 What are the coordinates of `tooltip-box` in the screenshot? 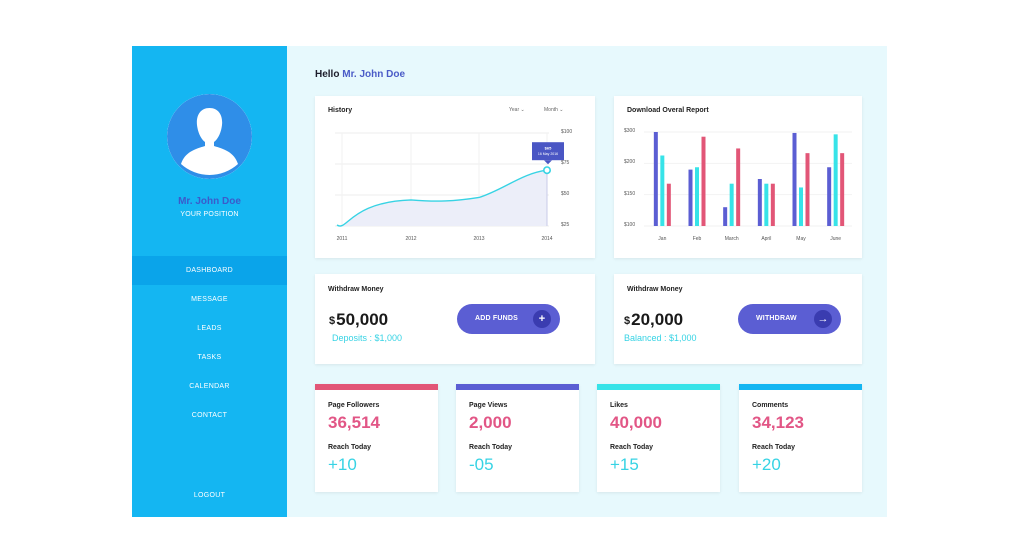 It's located at (548, 151).